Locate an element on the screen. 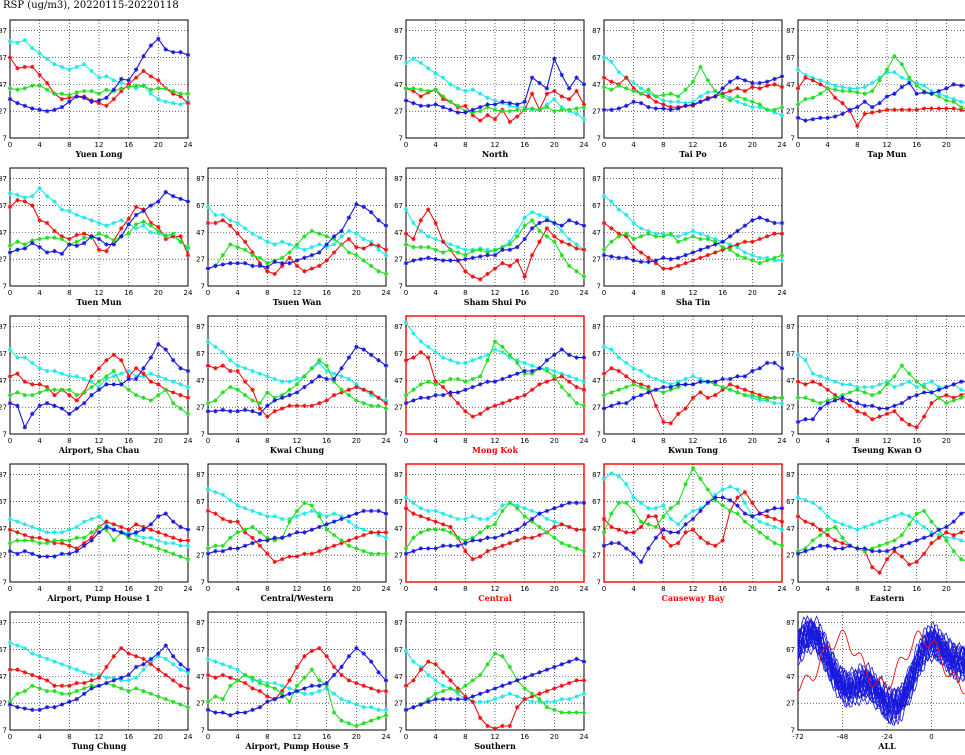 This screenshot has width=965, height=755. panel-title: Causeway Bay is located at coordinates (692, 598).